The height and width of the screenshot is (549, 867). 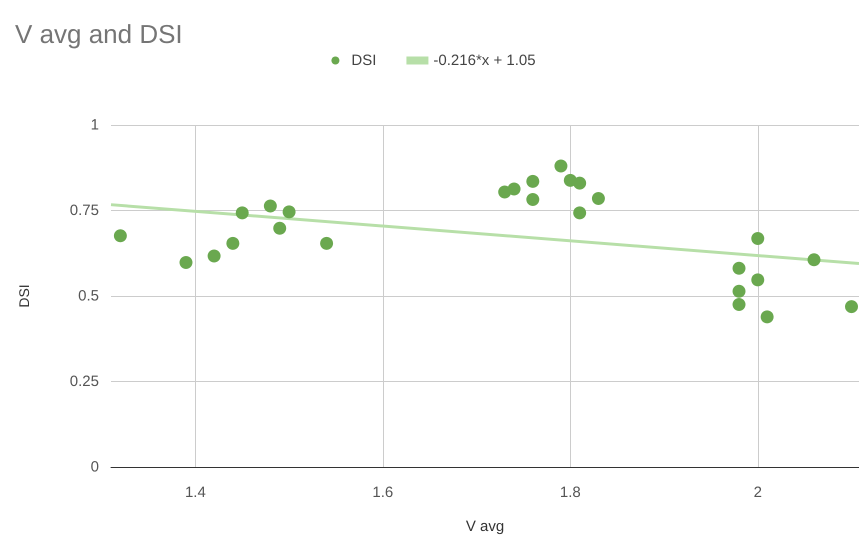 What do you see at coordinates (195, 492) in the screenshot?
I see `x-tick-label: 1.4` at bounding box center [195, 492].